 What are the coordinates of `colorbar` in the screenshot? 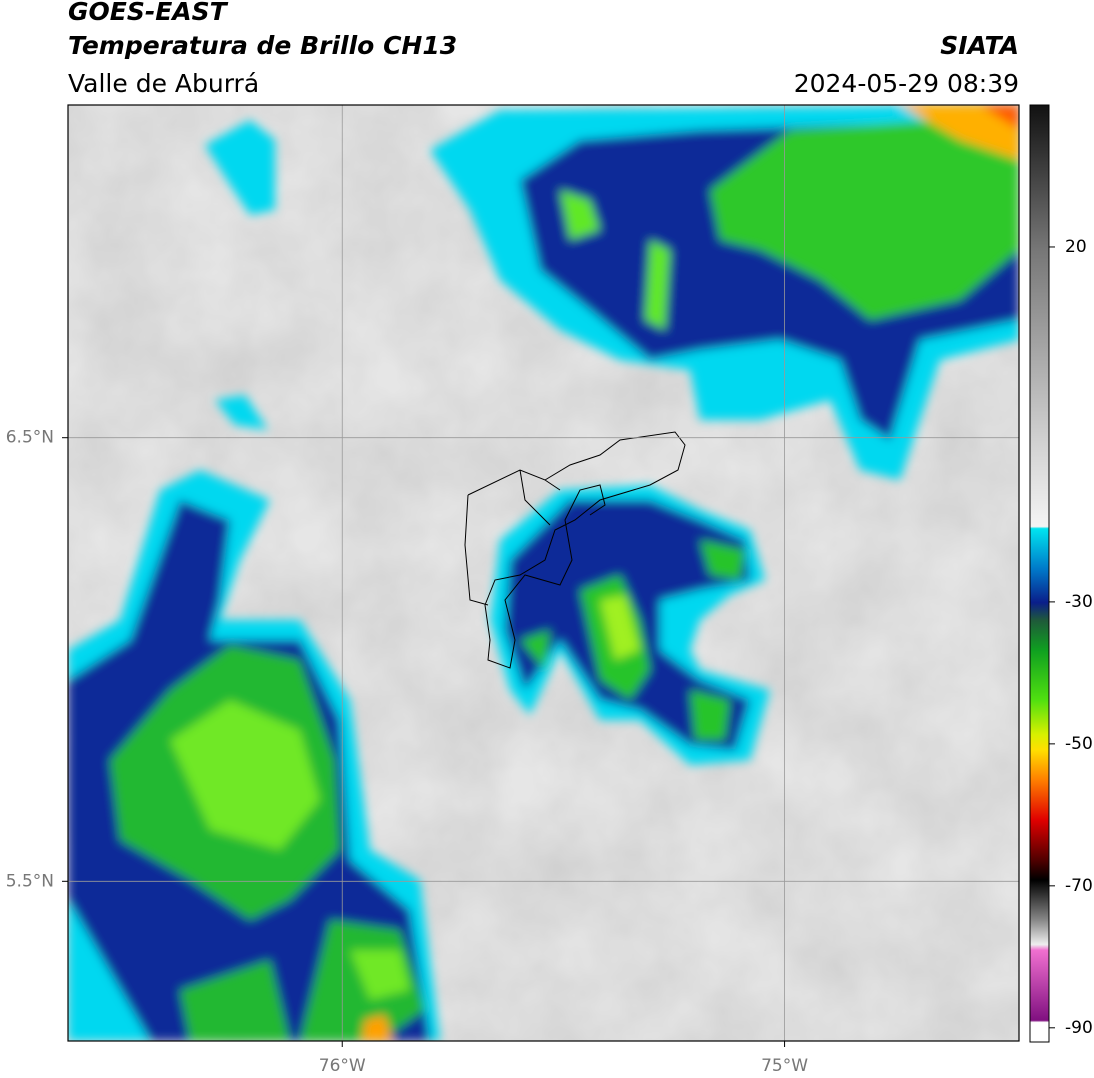 It's located at (1039, 573).